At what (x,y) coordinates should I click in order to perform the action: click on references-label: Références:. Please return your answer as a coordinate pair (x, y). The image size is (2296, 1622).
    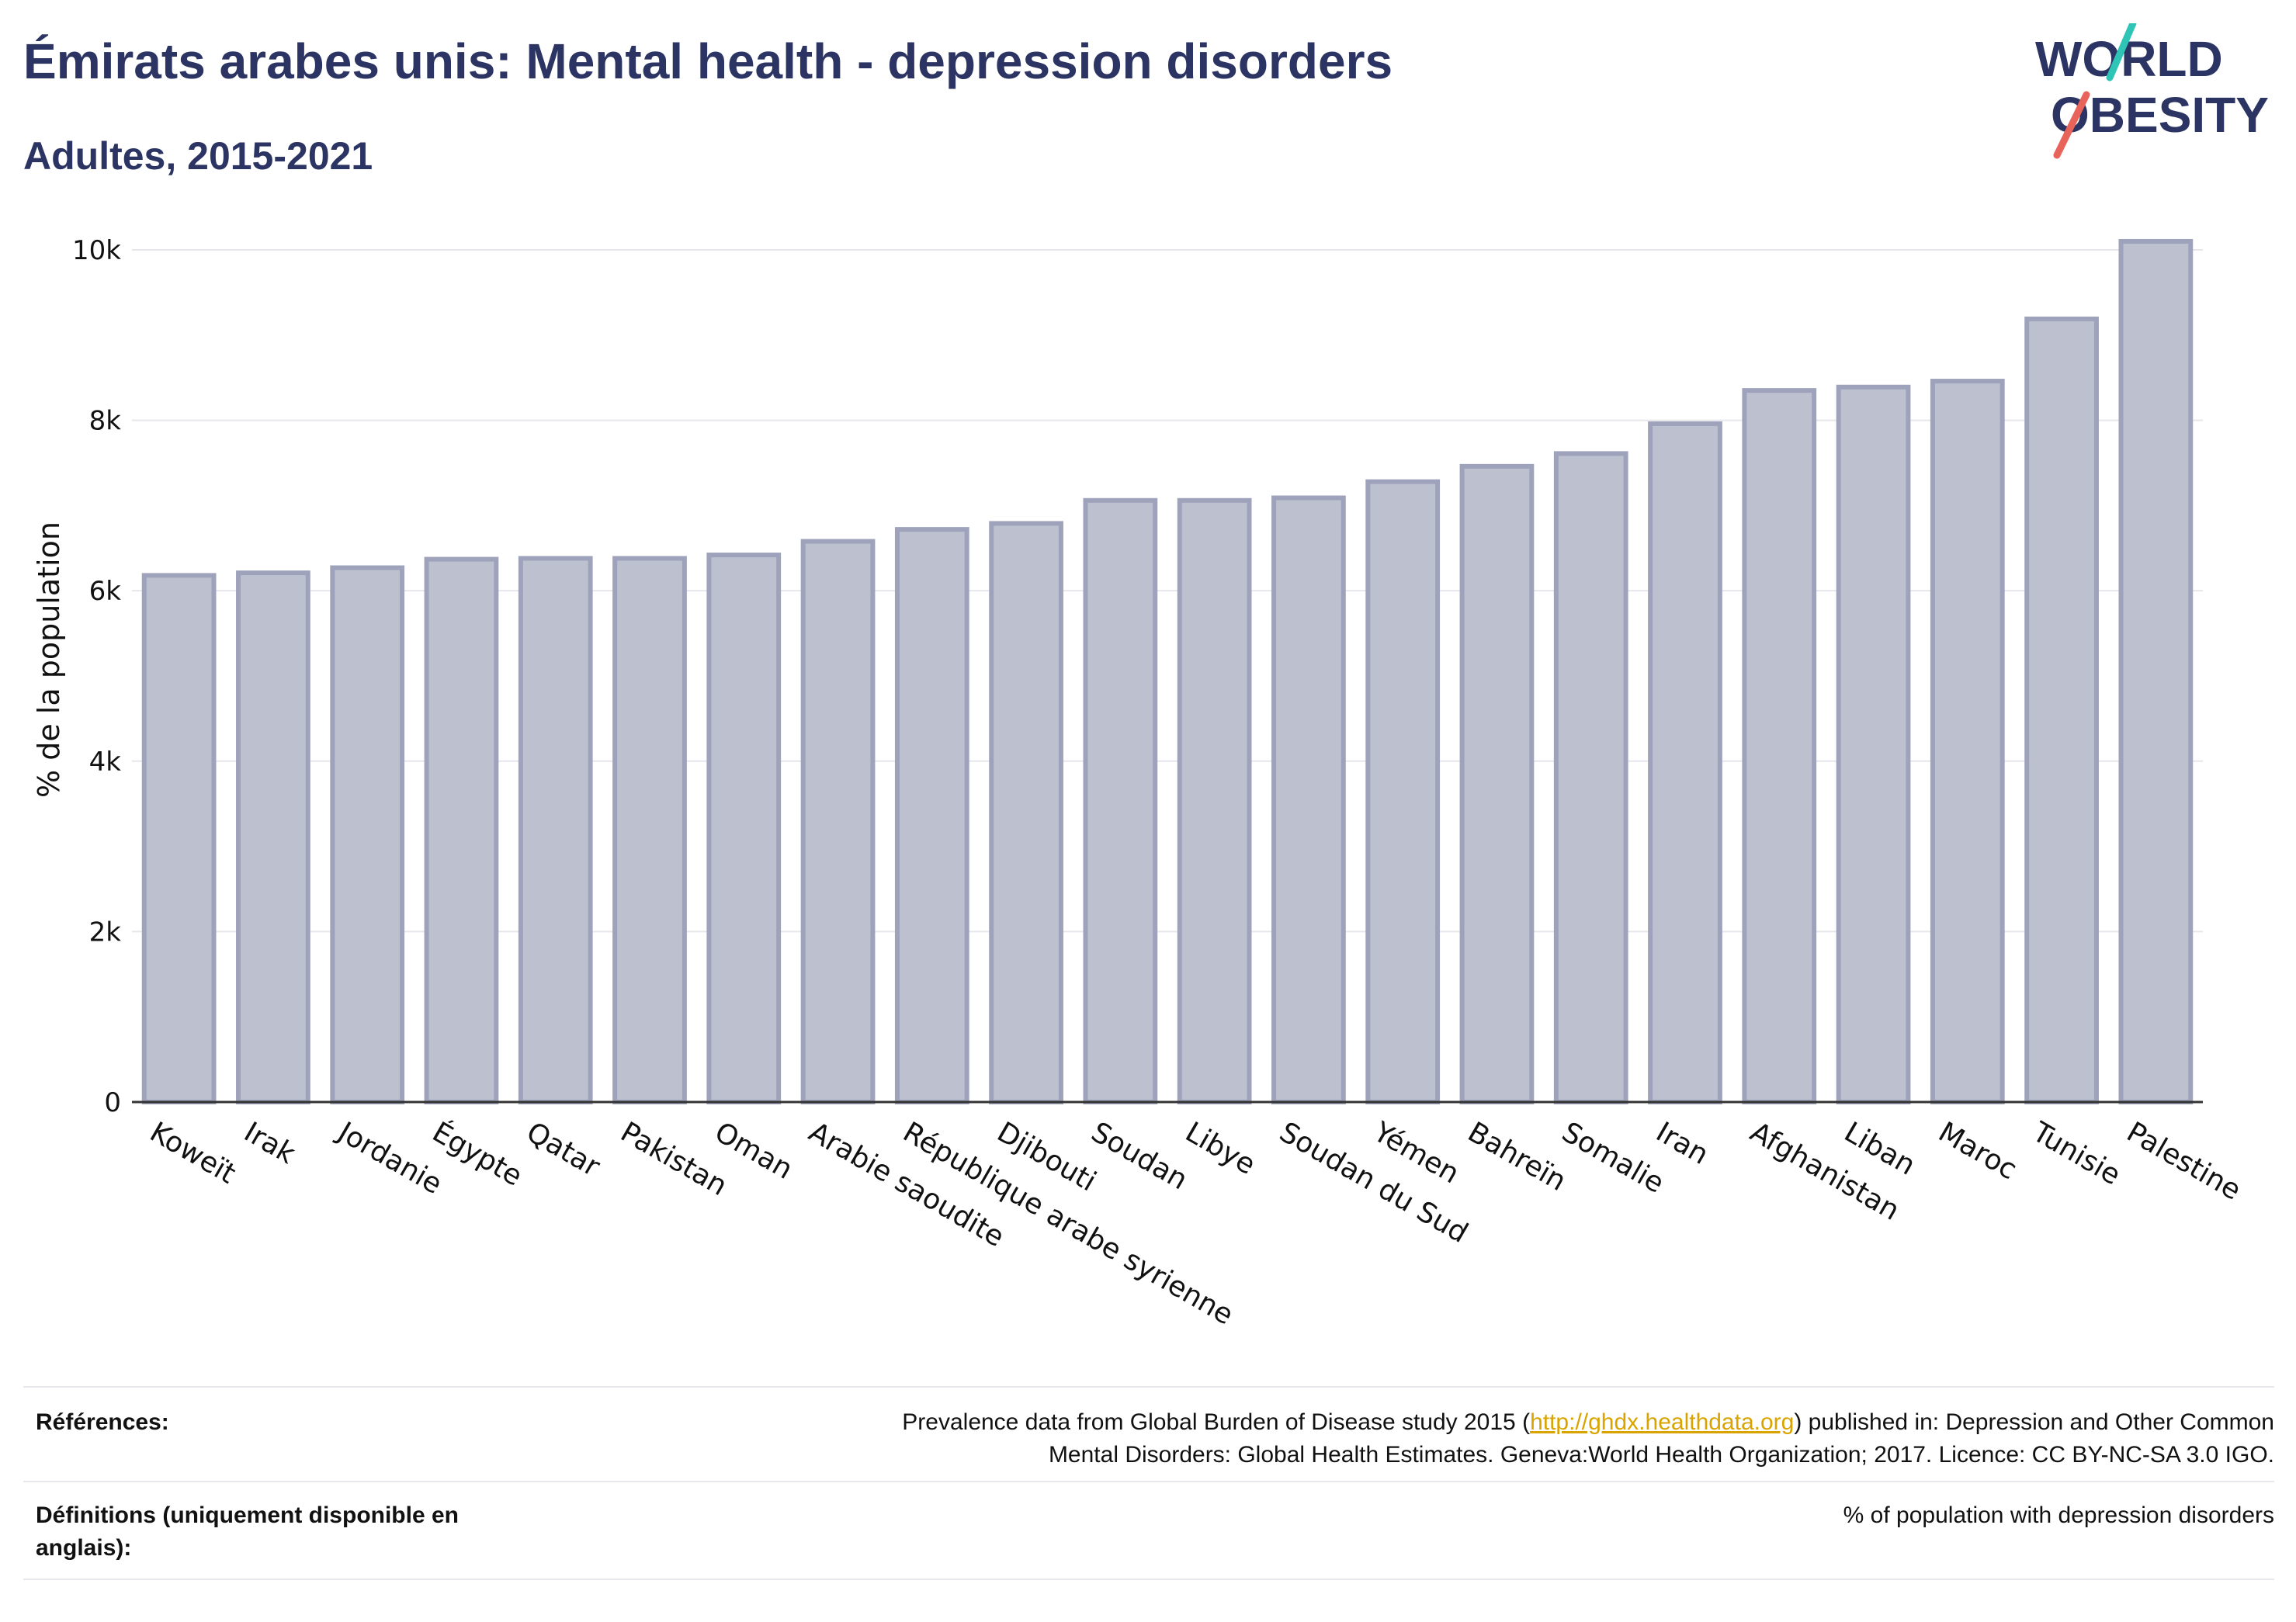
    Looking at the image, I should click on (102, 1422).